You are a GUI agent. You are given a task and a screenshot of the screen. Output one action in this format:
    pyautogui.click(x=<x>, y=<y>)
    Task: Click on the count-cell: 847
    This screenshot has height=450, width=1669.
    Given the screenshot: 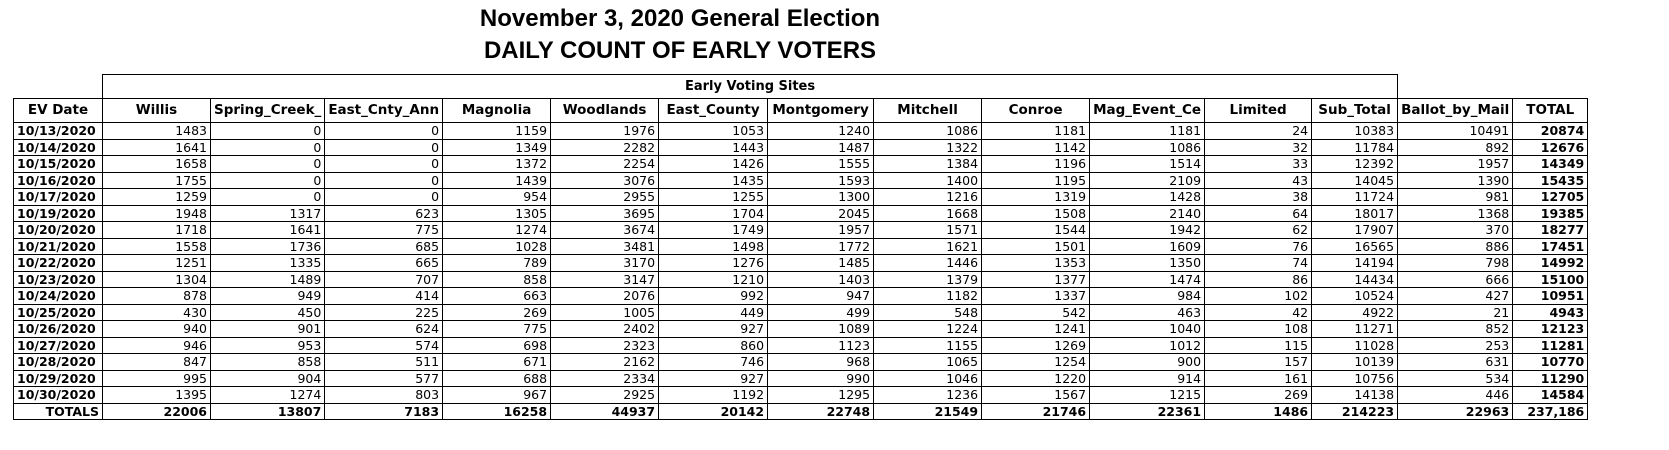 What is the action you would take?
    pyautogui.click(x=156, y=362)
    